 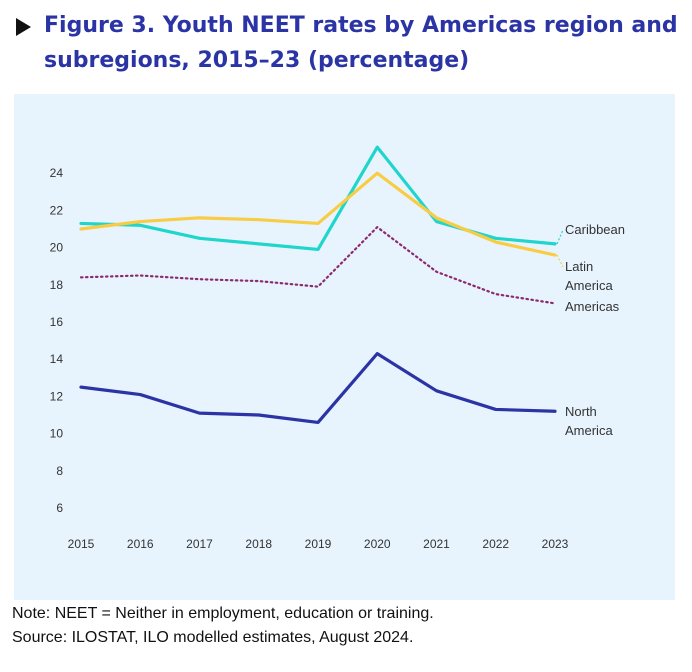 I want to click on y-tick-label: 12, so click(x=57, y=396).